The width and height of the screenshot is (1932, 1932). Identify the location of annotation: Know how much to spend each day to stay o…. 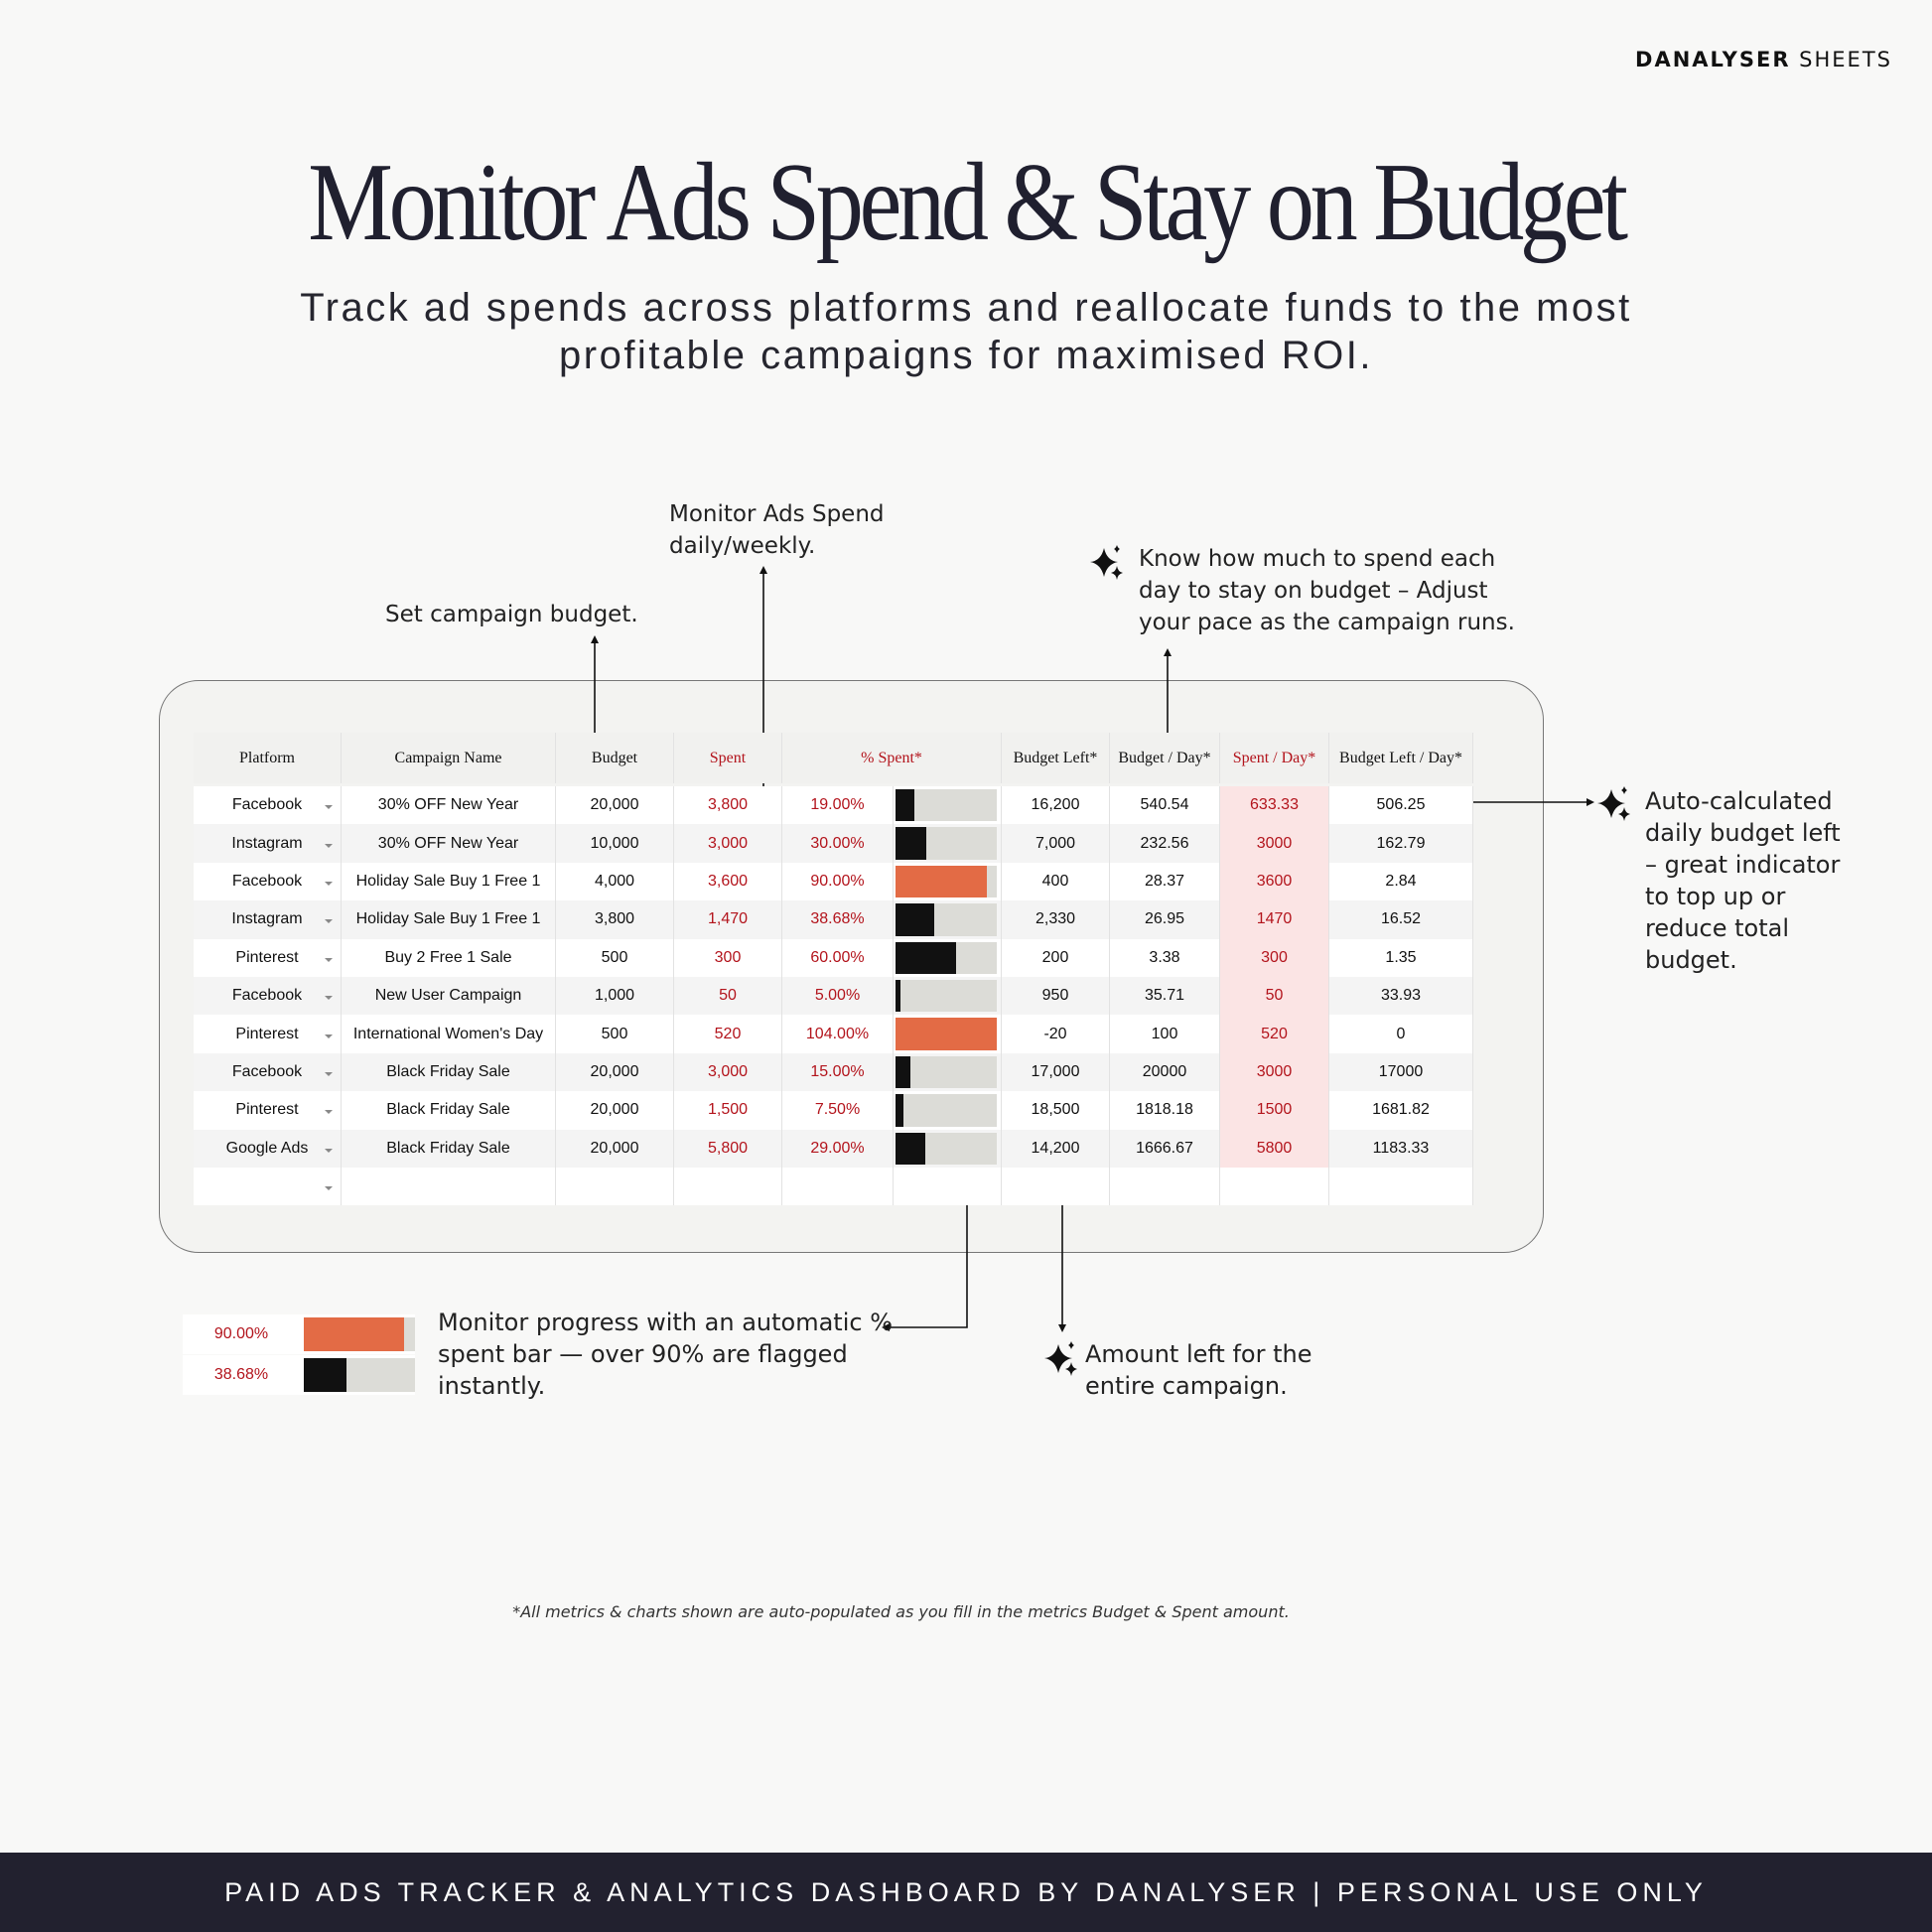
(1327, 590).